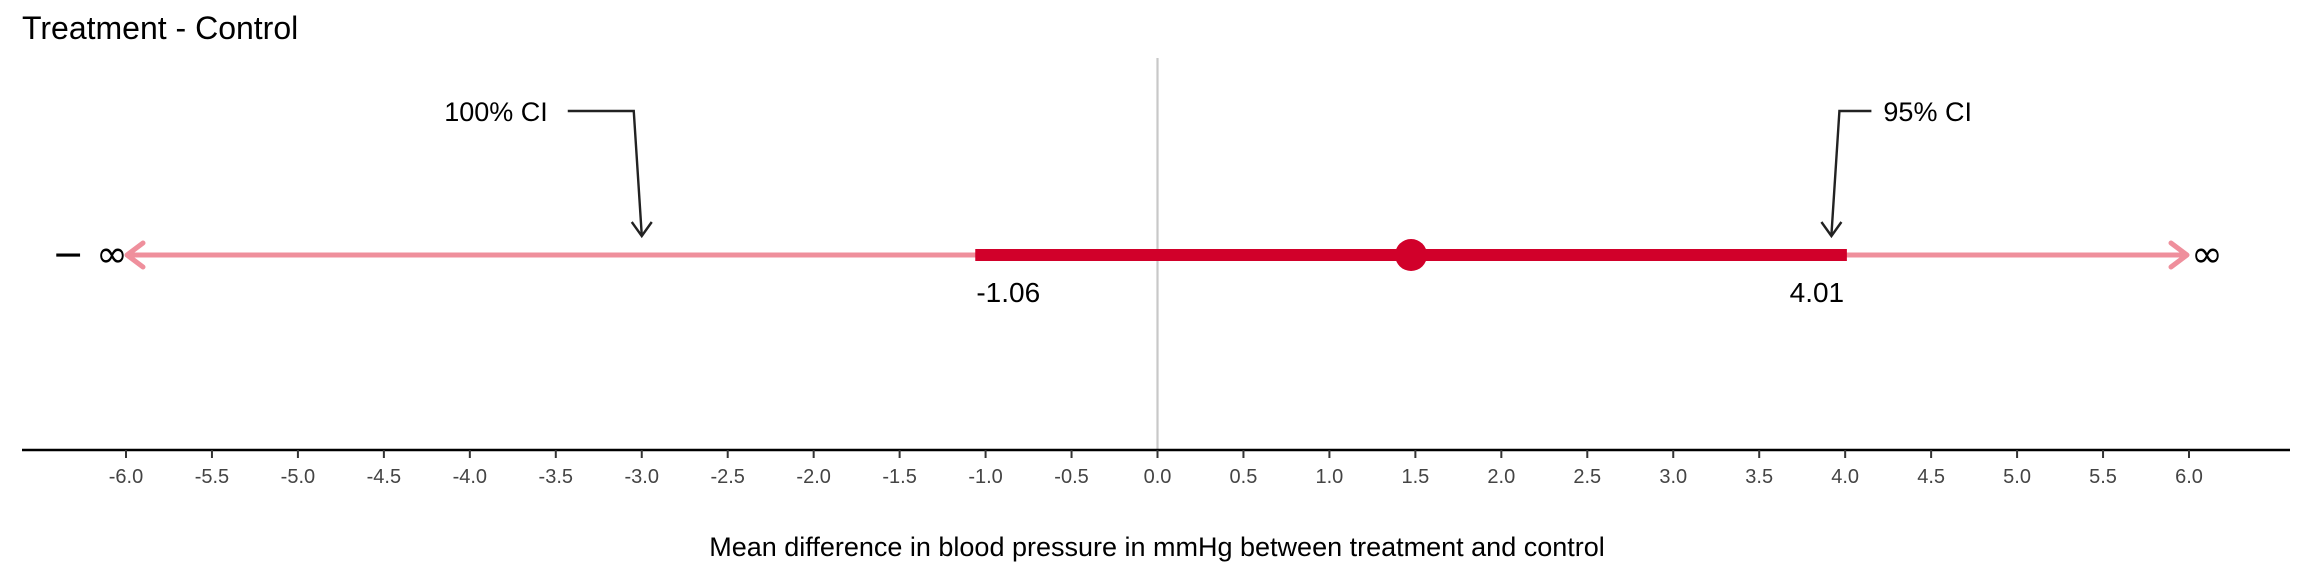  Describe the element at coordinates (1817, 292) in the screenshot. I see `ci95-upper-bound-label: 4.01` at that location.